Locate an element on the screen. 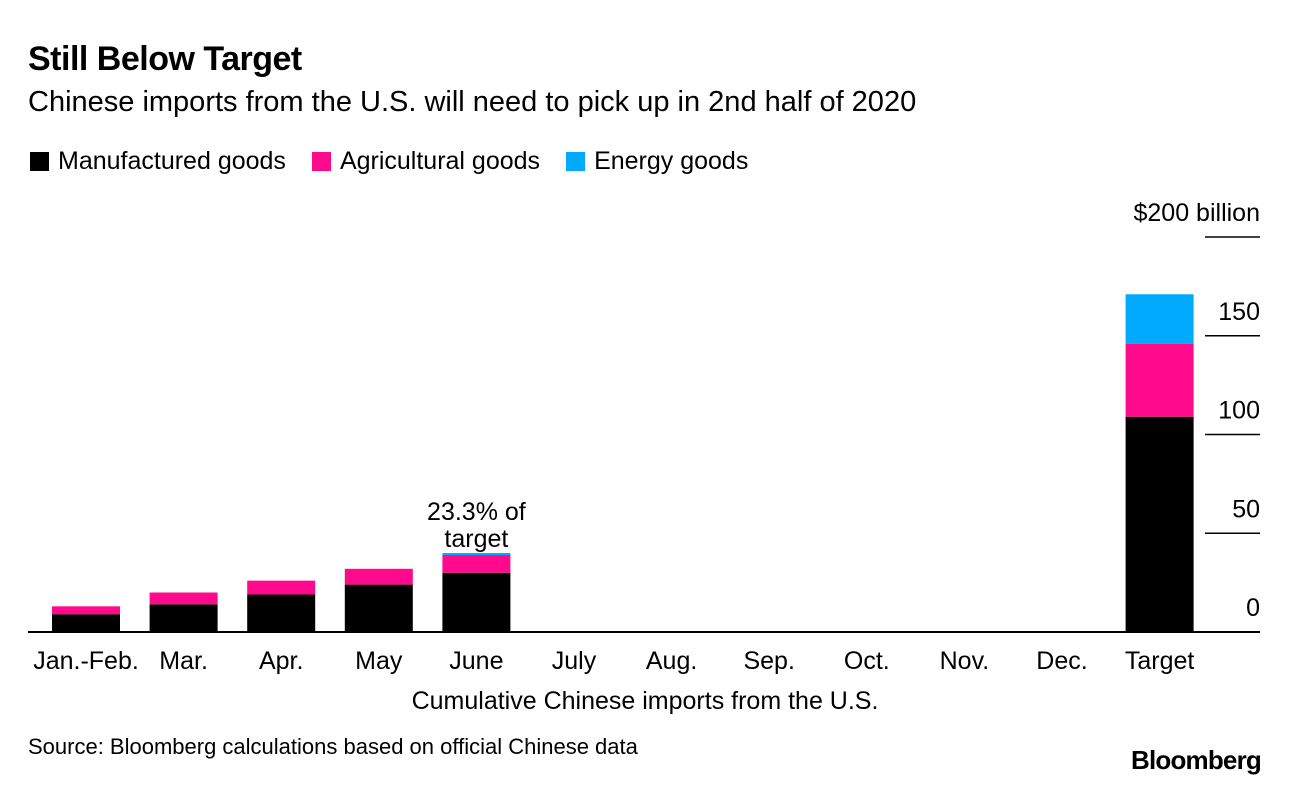  x-axis-title: Cumulative Chinese imports from the U.S. is located at coordinates (645, 701).